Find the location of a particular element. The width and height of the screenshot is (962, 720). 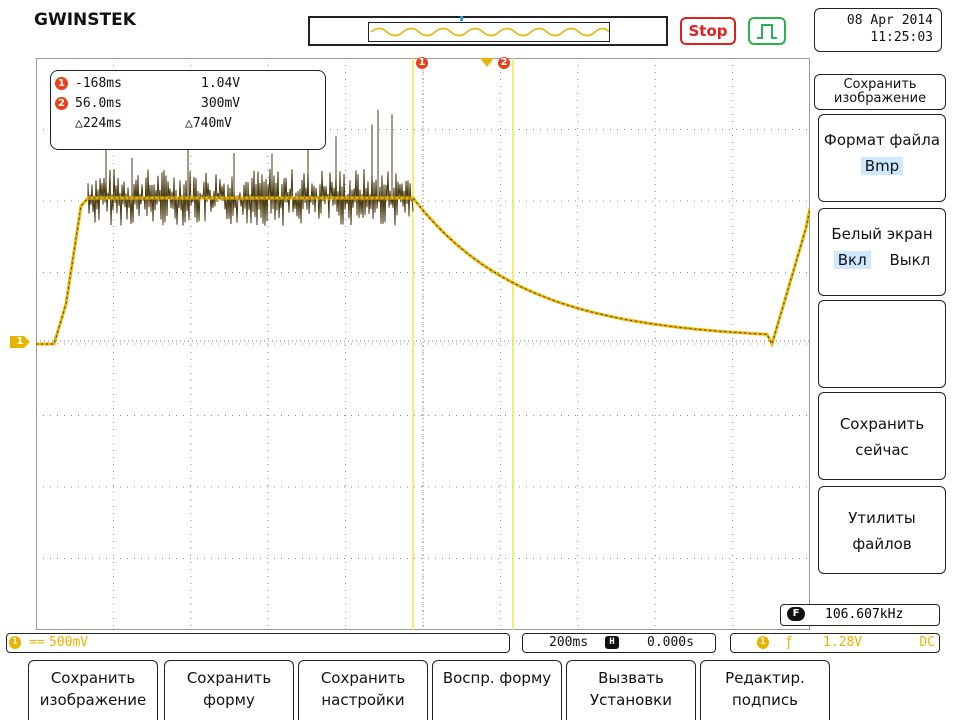

date-text: 08 Apr 2014 is located at coordinates (889, 20).